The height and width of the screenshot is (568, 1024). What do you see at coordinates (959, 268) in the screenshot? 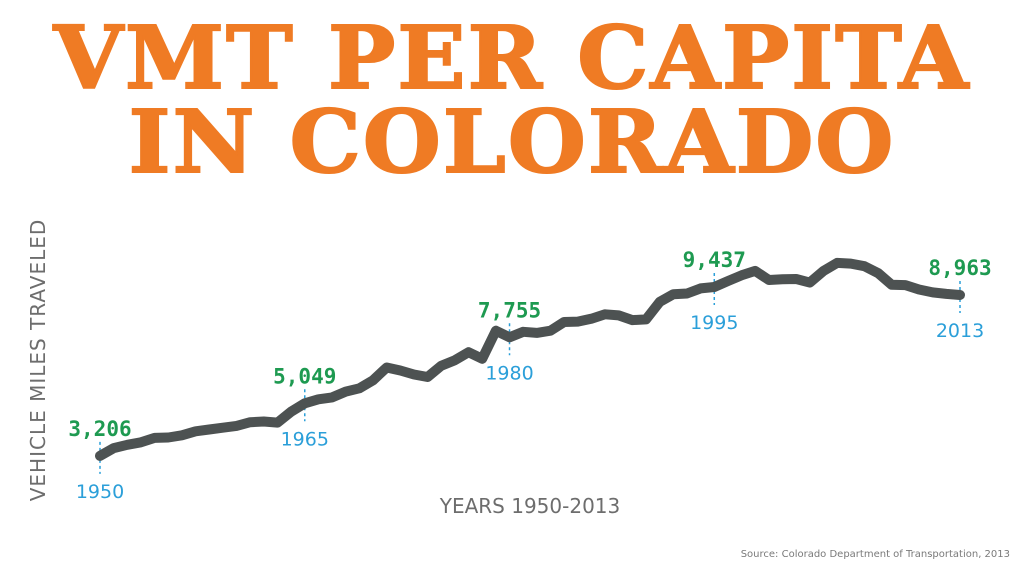
I see `value-label-2013: 8,963` at bounding box center [959, 268].